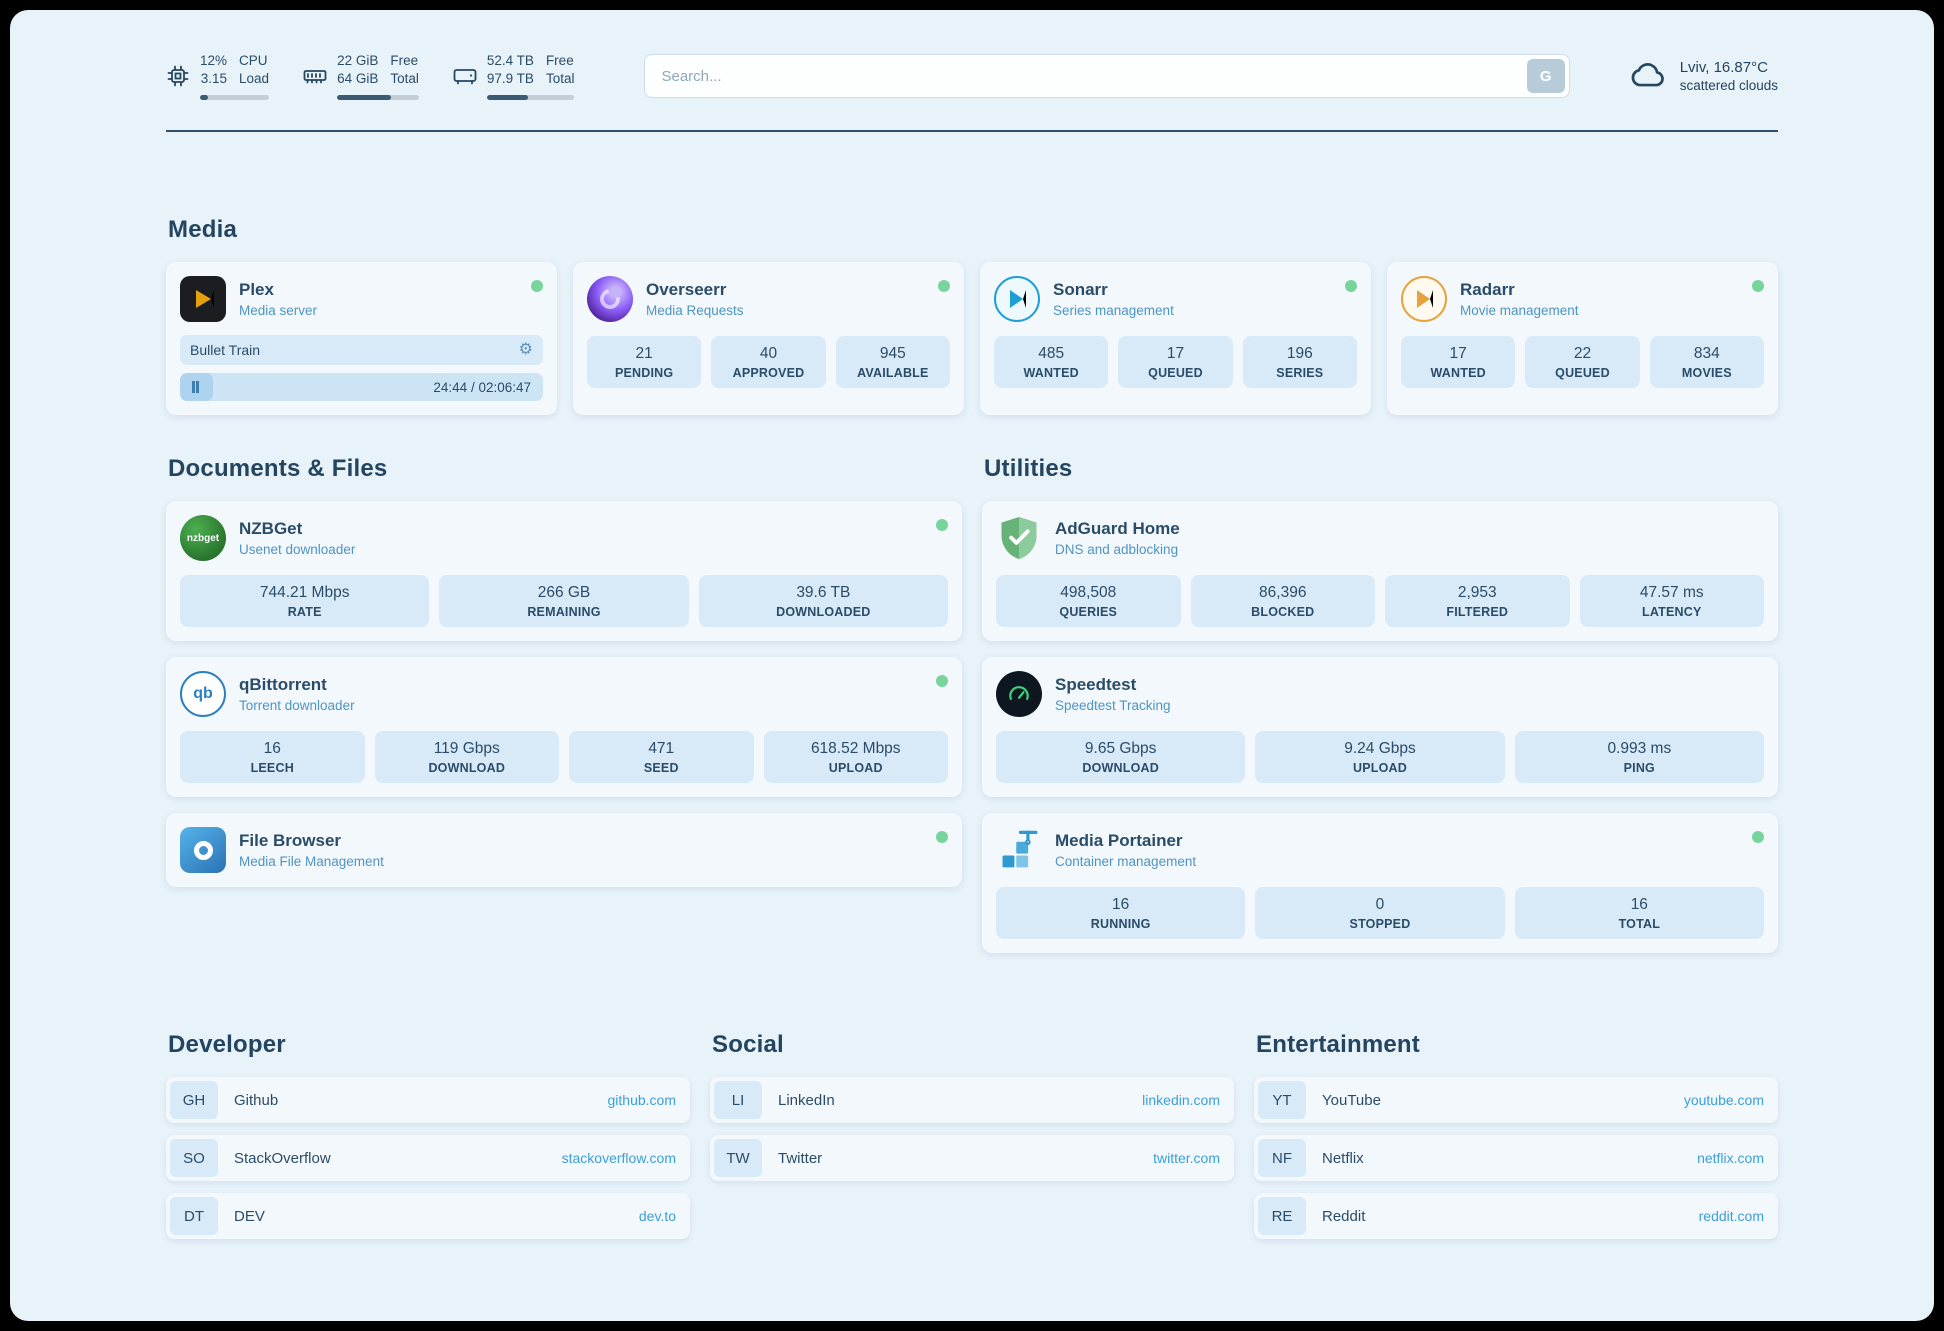 This screenshot has height=1331, width=1944. I want to click on bookmark-name: Netflix, so click(1343, 1158).